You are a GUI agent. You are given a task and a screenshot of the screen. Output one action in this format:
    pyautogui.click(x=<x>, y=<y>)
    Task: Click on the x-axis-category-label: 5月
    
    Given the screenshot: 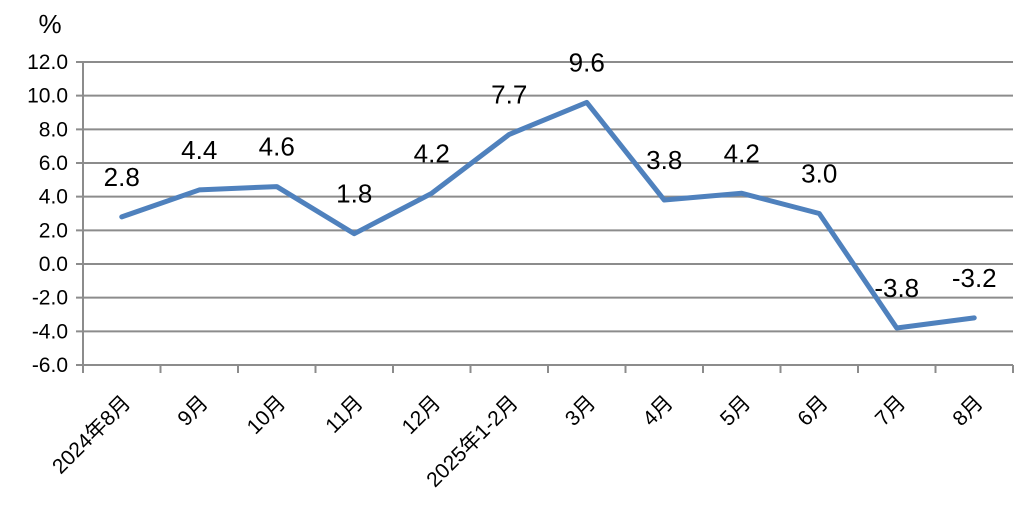 What is the action you would take?
    pyautogui.click(x=735, y=410)
    